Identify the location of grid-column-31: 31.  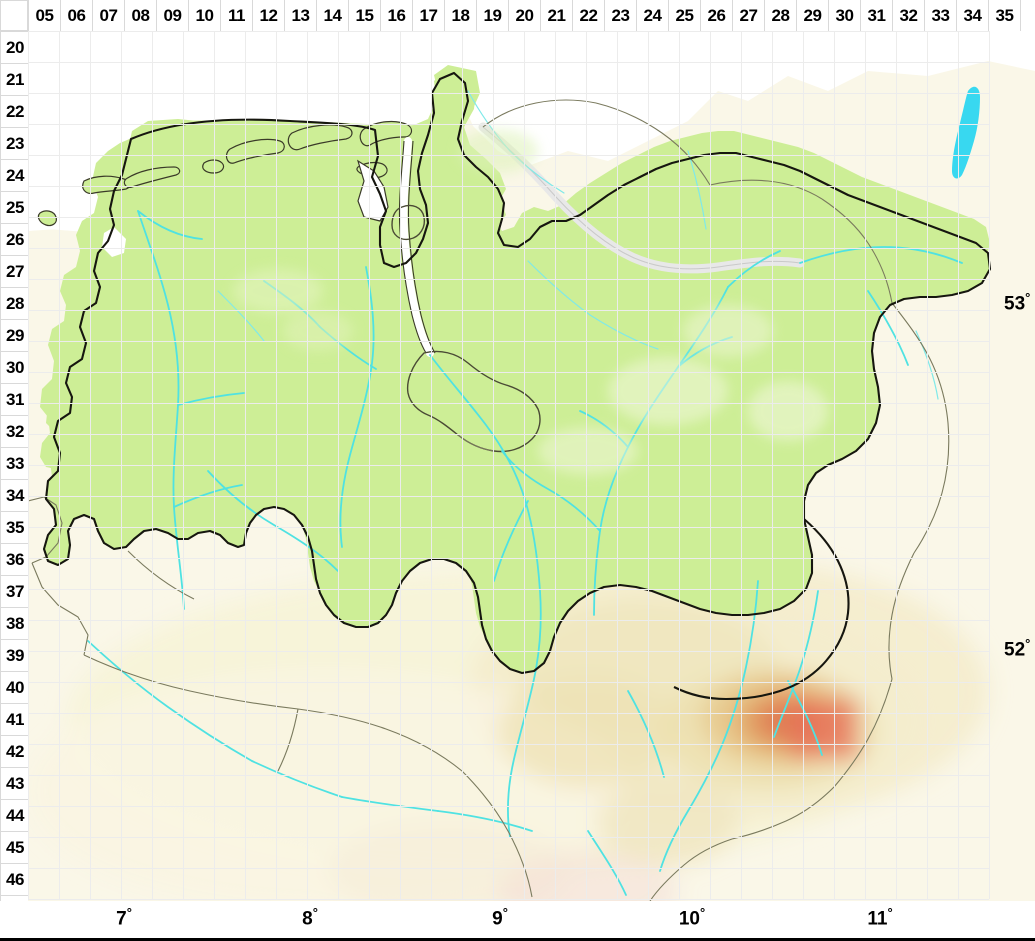
(877, 16).